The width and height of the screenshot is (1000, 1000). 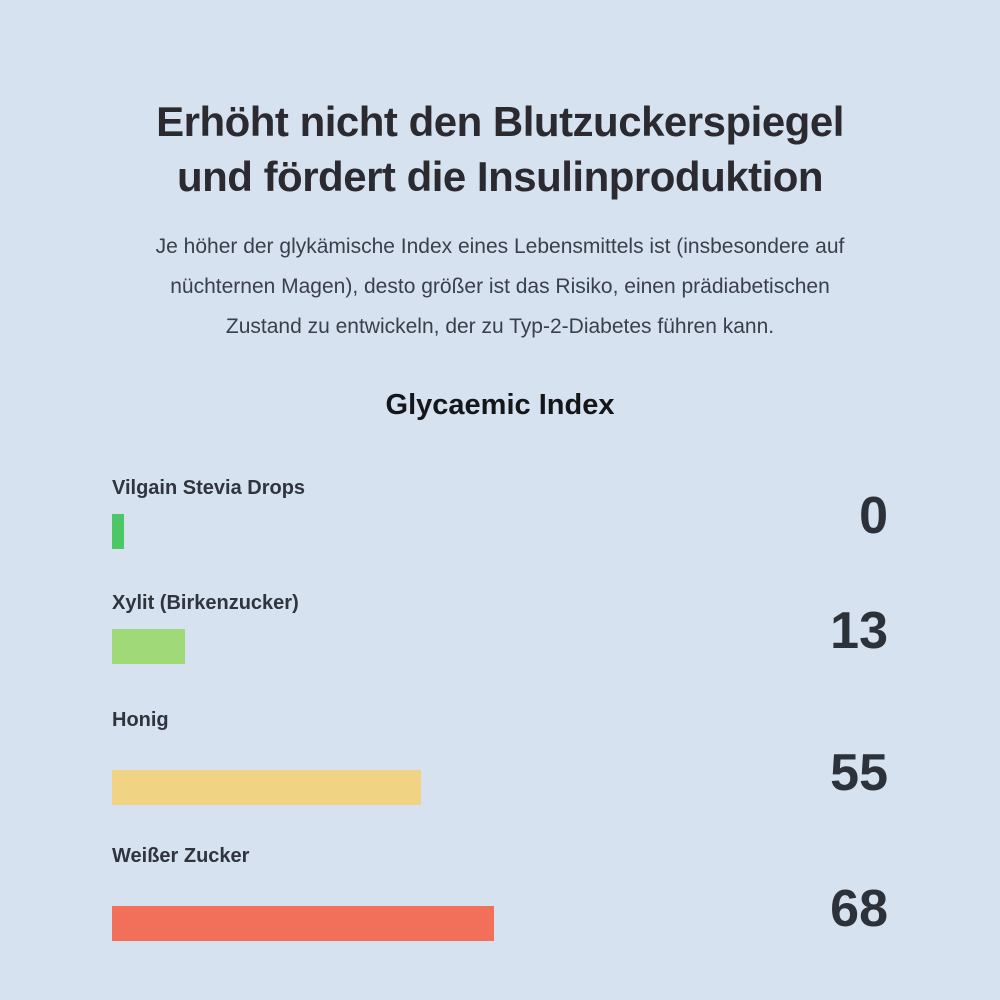 I want to click on chart-row-weisser-zucker: Weißer Zucker 68, so click(x=500, y=910).